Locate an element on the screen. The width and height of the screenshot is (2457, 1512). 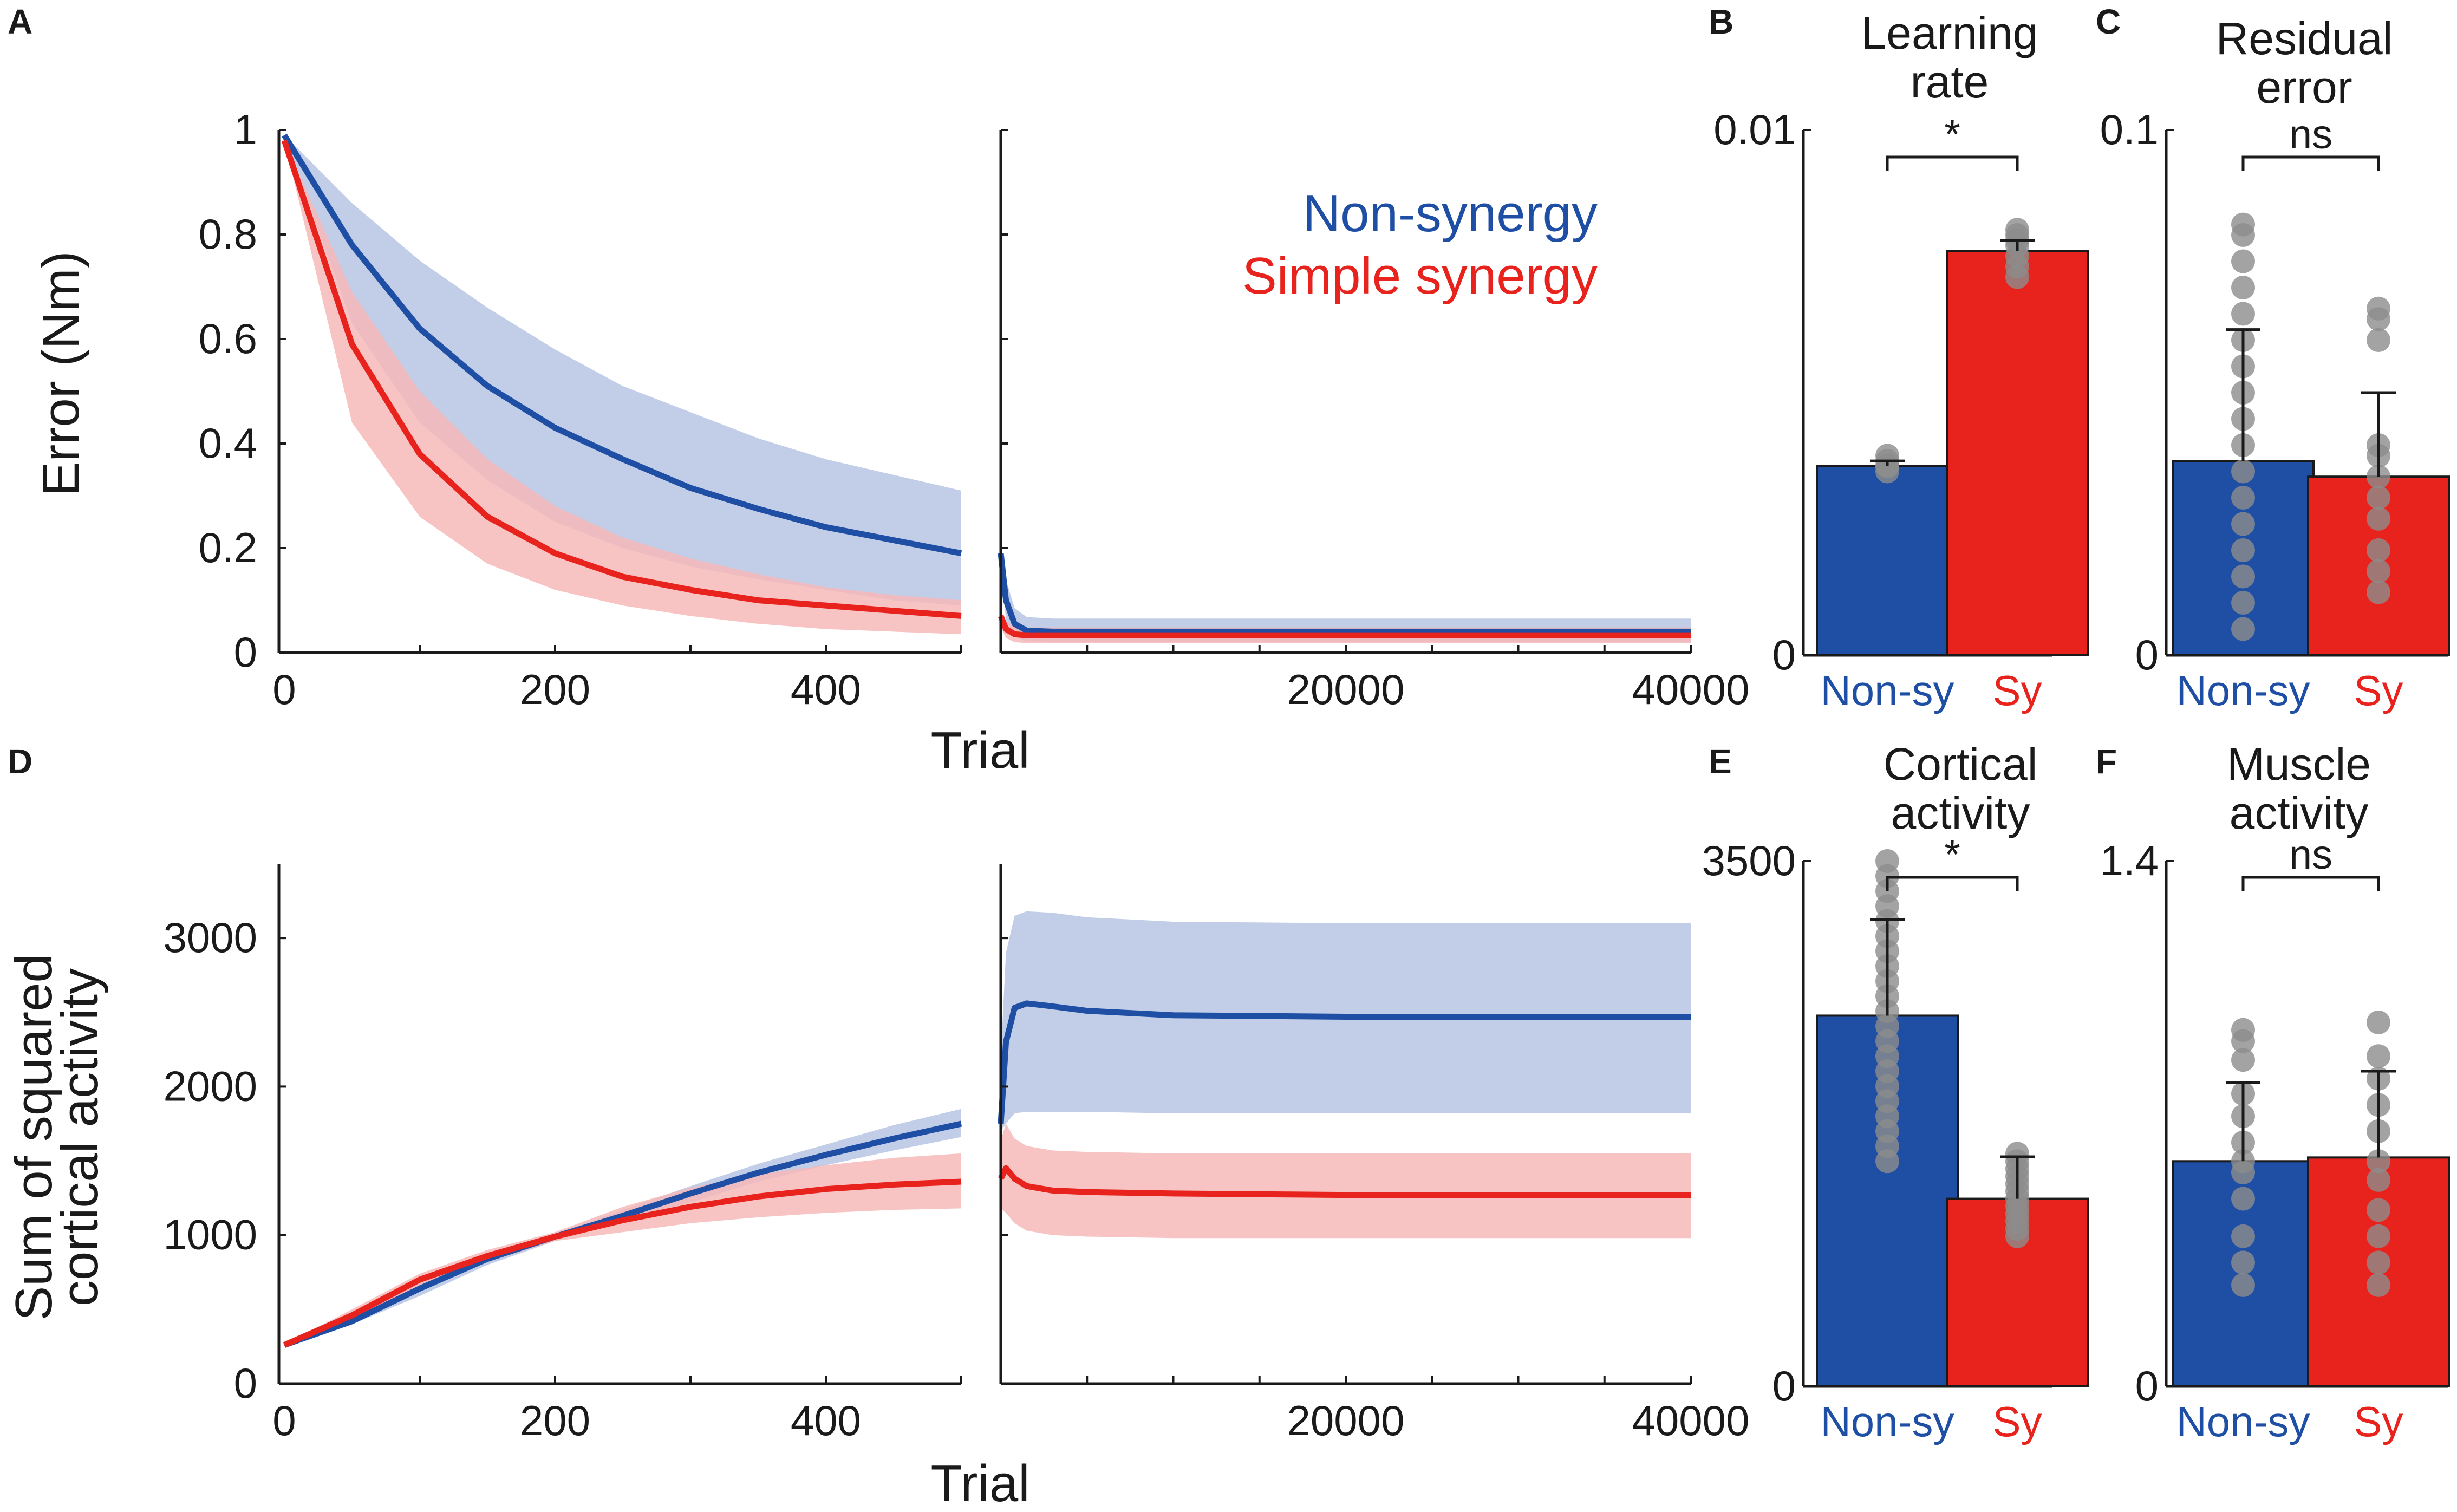
panel-d-ytick-label: 3000 is located at coordinates (210, 937).